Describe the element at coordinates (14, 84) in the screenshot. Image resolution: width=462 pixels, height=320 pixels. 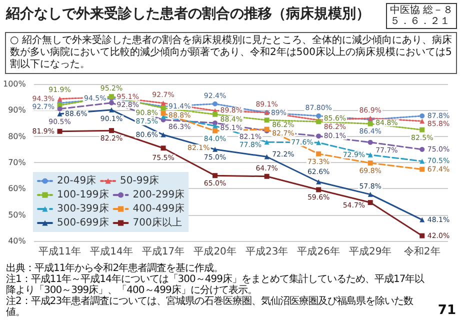
I see `y-tick-label: 100%` at that location.